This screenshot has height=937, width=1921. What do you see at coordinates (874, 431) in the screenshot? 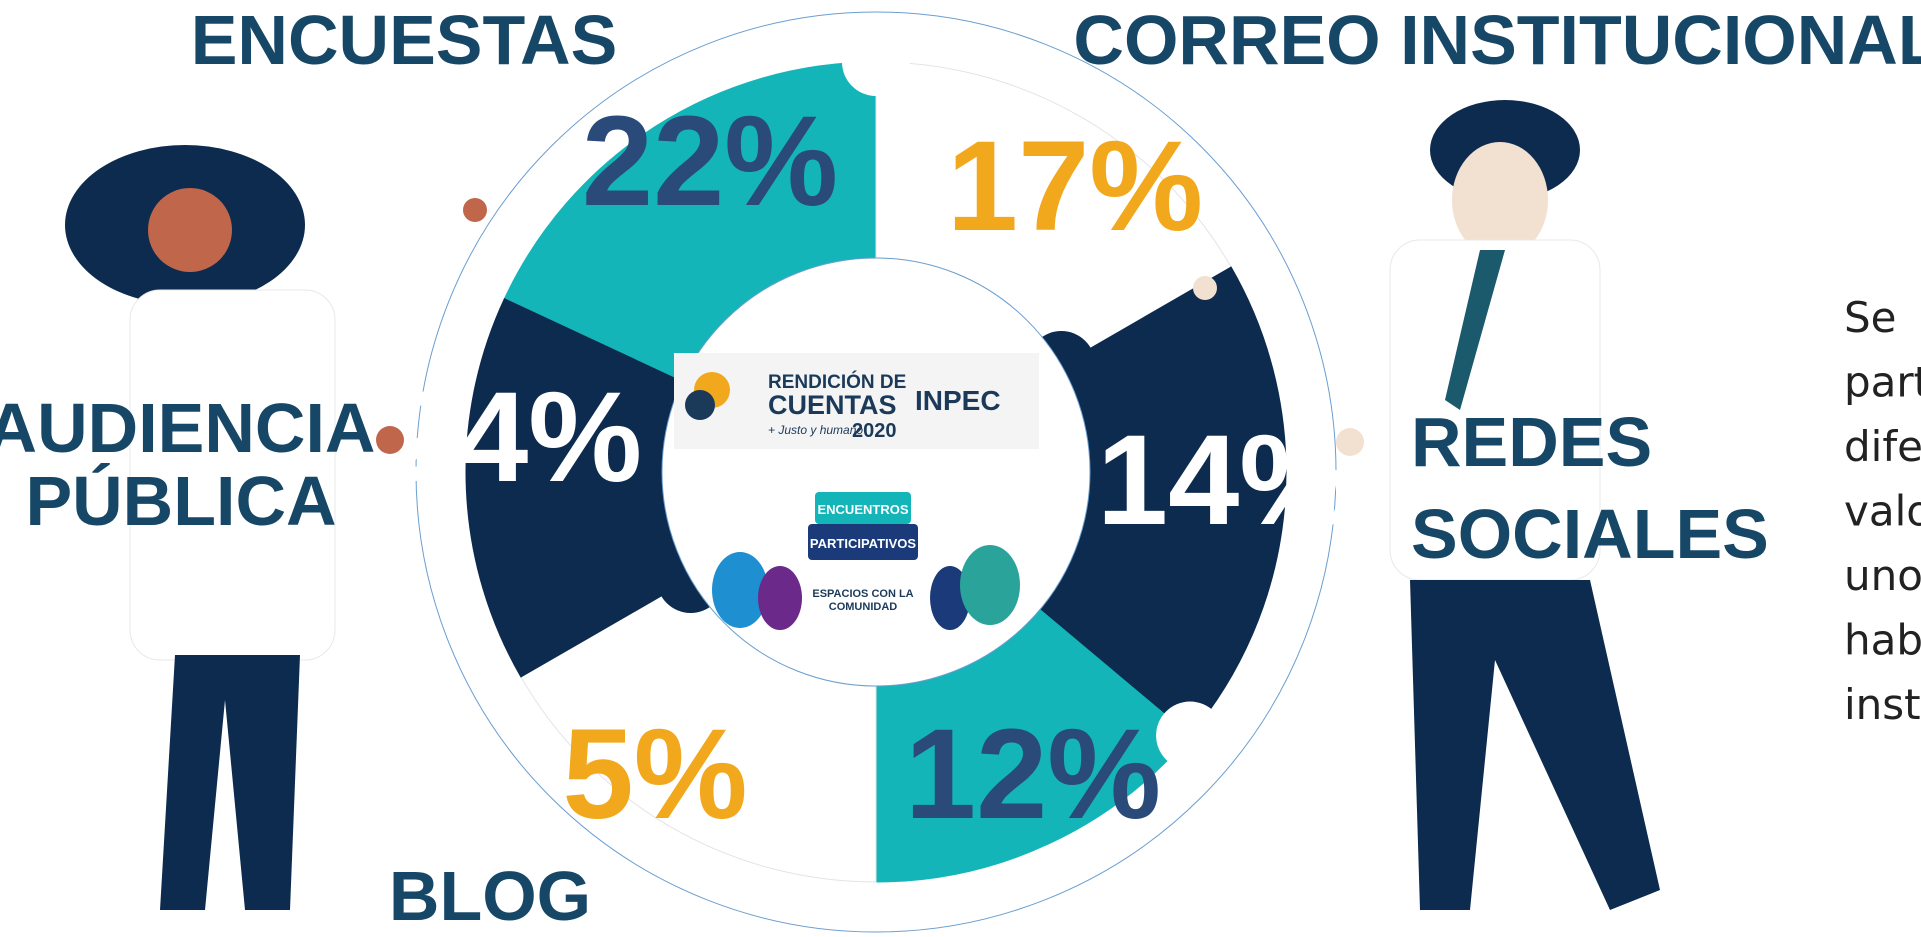
I see `logo-year: 2020` at bounding box center [874, 431].